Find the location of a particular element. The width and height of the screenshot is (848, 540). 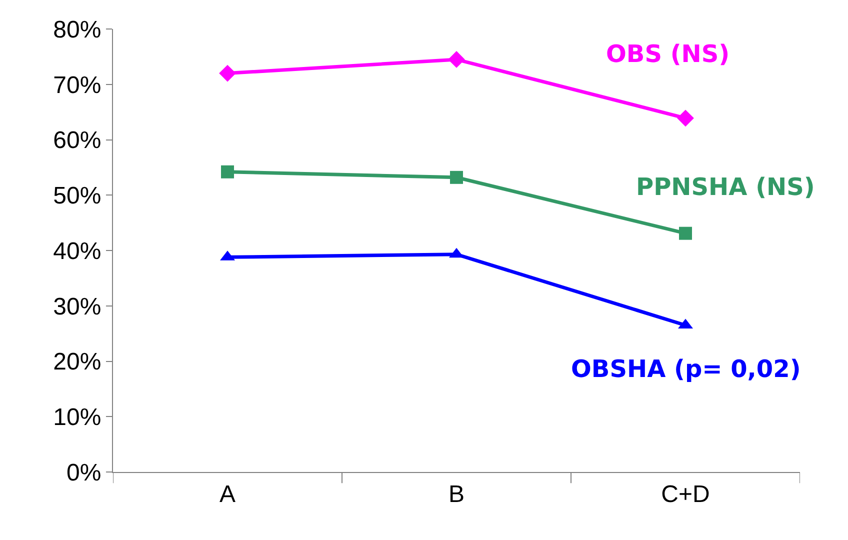

y-tick-label: 10% is located at coordinates (77, 418).